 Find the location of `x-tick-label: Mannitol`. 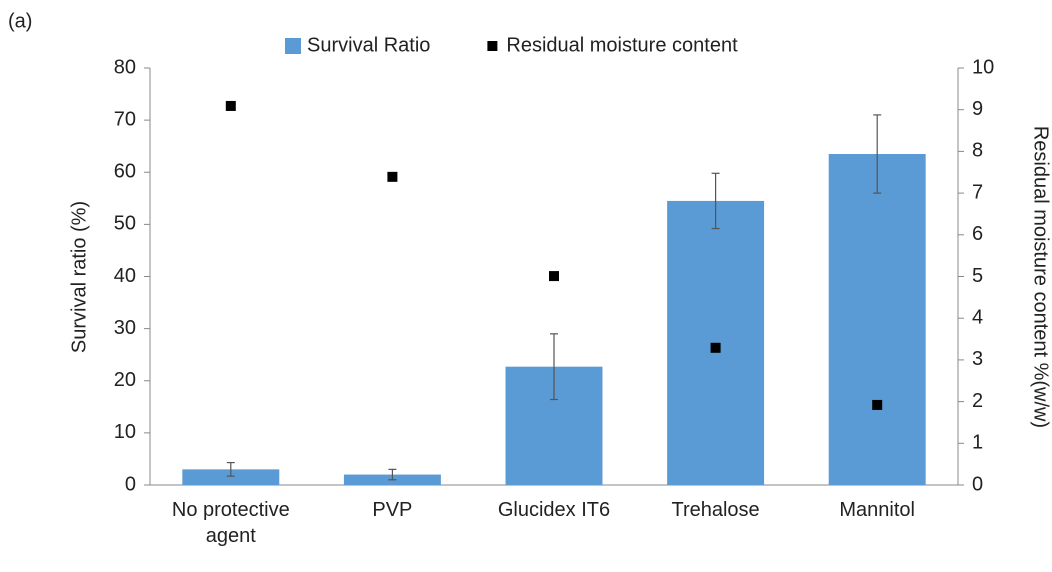

x-tick-label: Mannitol is located at coordinates (877, 510).